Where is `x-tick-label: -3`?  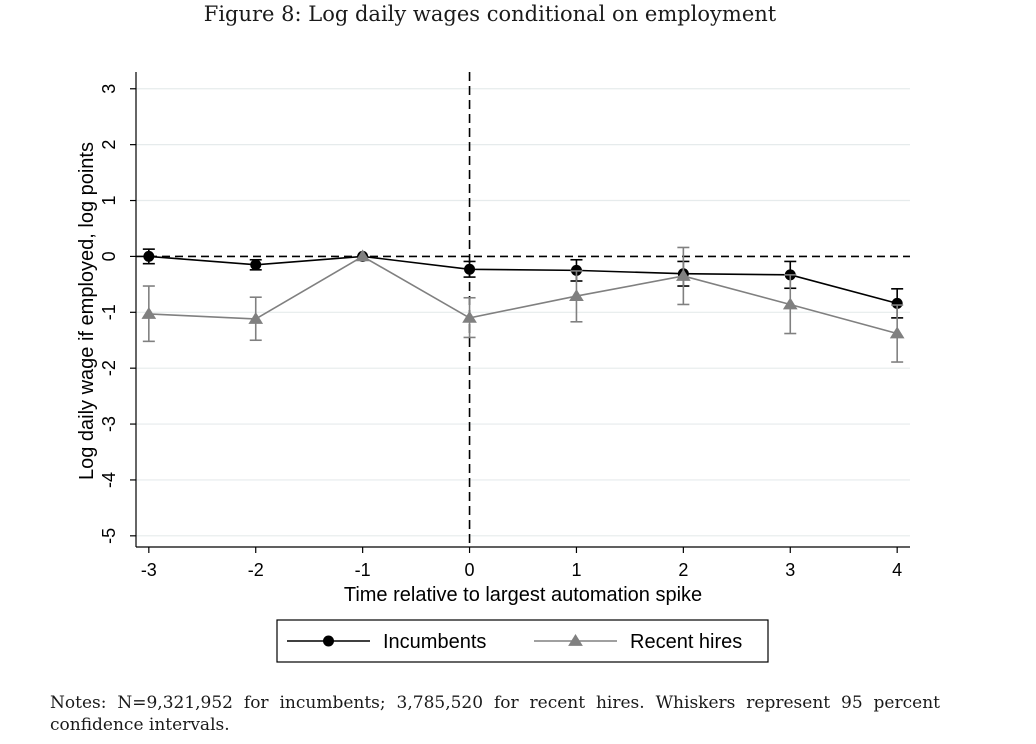
x-tick-label: -3 is located at coordinates (149, 570).